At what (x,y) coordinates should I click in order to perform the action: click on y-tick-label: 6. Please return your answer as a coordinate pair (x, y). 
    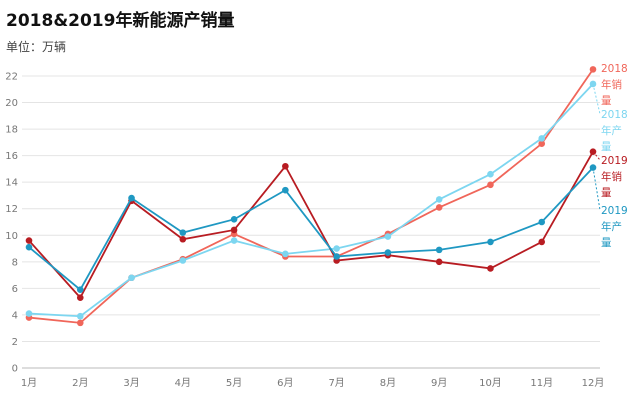
    Looking at the image, I should click on (15, 289).